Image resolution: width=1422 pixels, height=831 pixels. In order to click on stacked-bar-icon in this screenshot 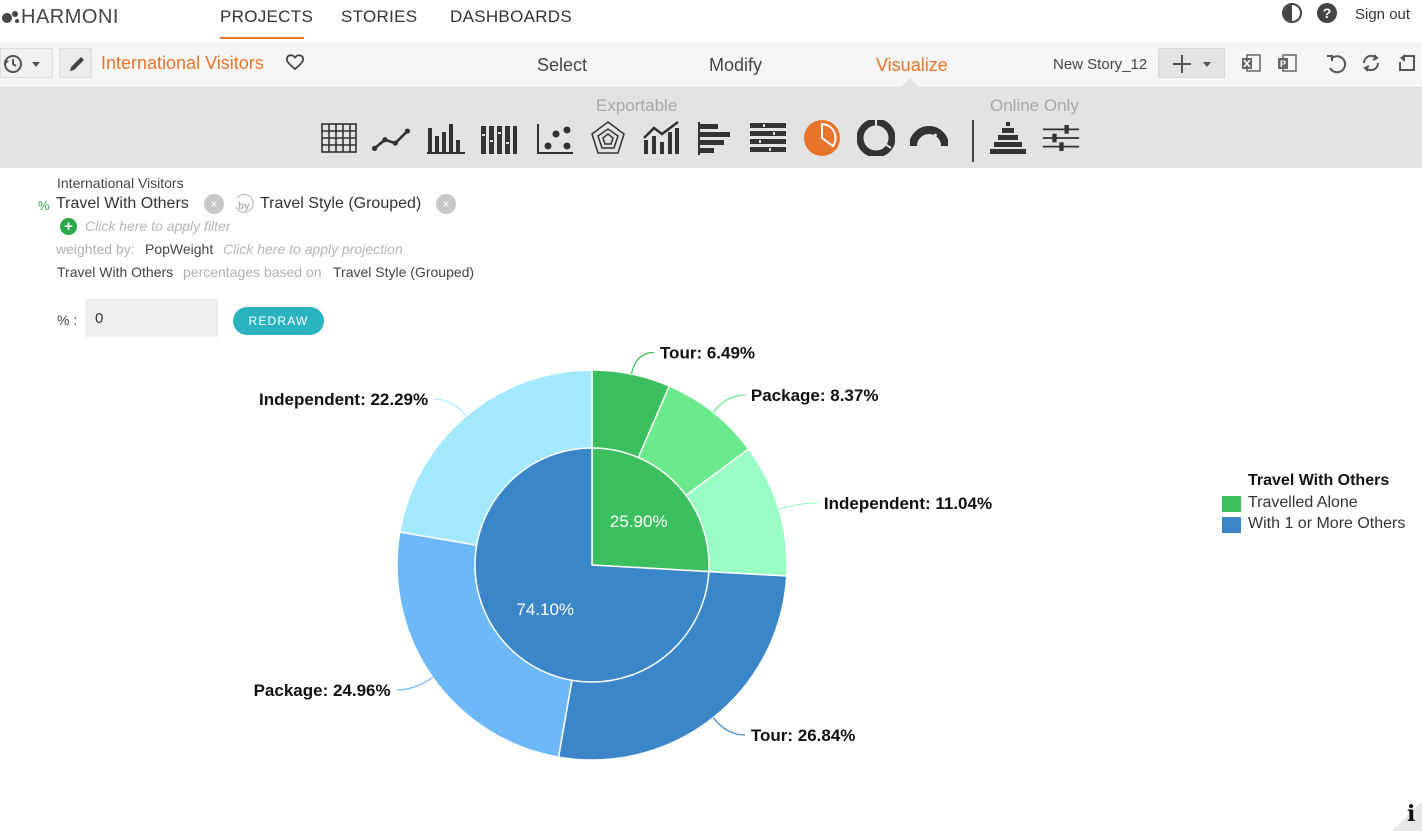, I will do `click(499, 140)`.